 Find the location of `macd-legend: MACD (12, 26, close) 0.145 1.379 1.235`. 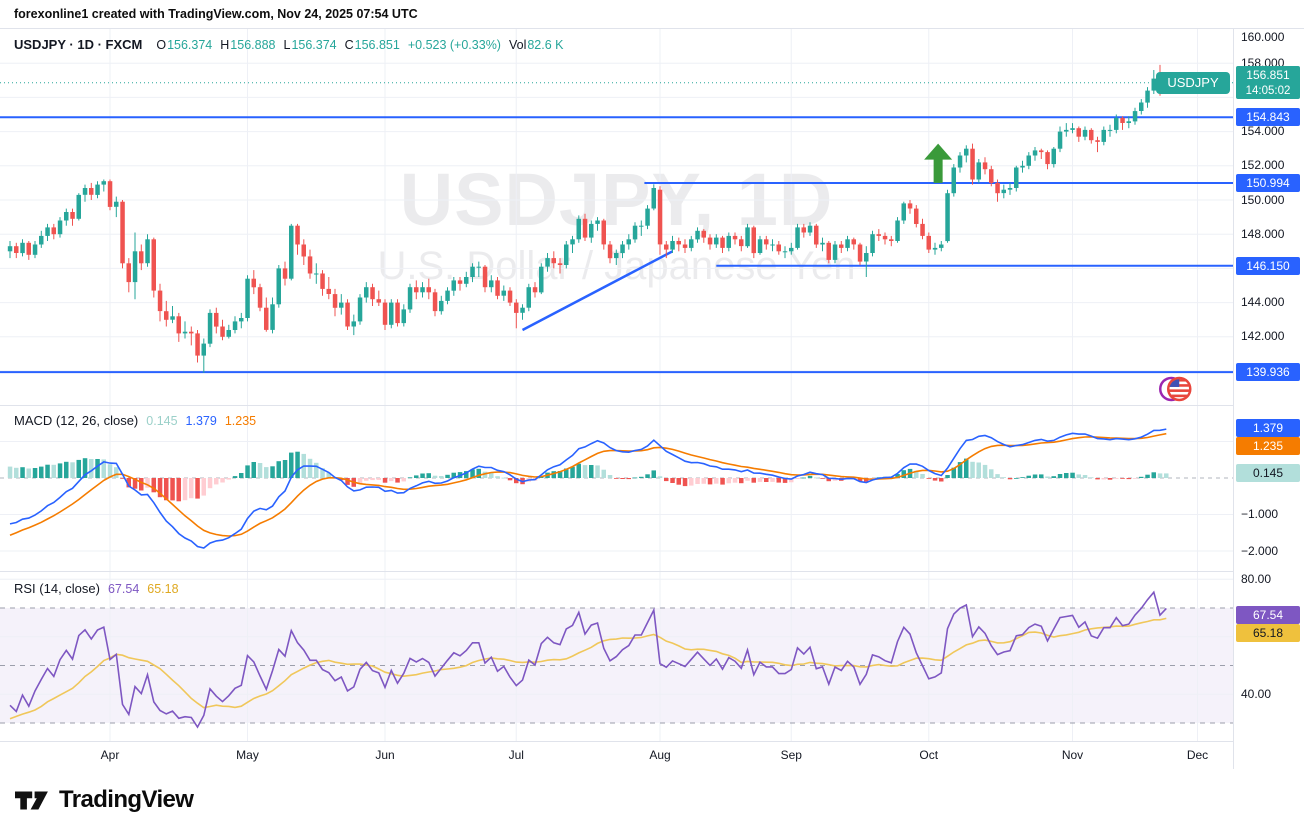

macd-legend: MACD (12, 26, close) 0.145 1.379 1.235 is located at coordinates (135, 420).